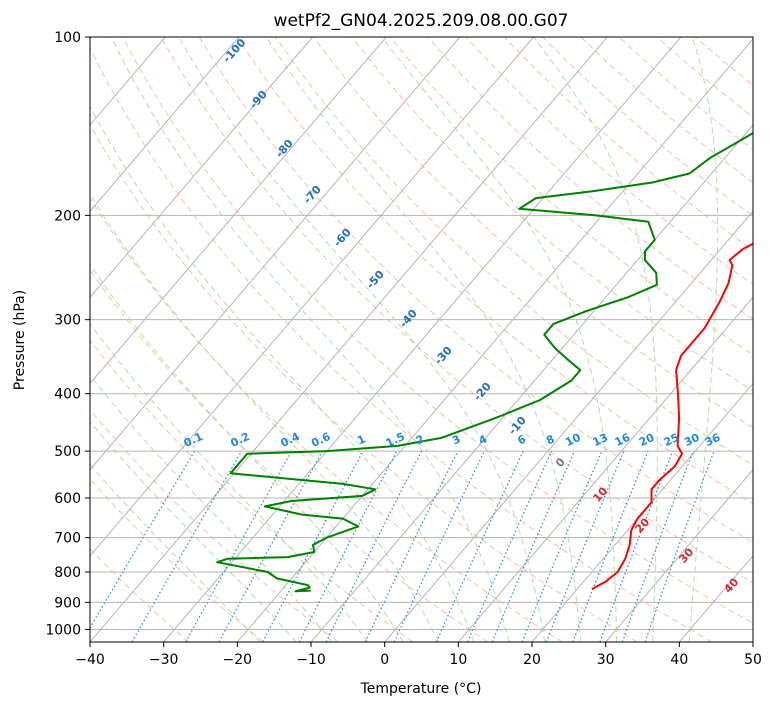 The width and height of the screenshot is (775, 708). What do you see at coordinates (67, 603) in the screenshot?
I see `y-tick-label: 900` at bounding box center [67, 603].